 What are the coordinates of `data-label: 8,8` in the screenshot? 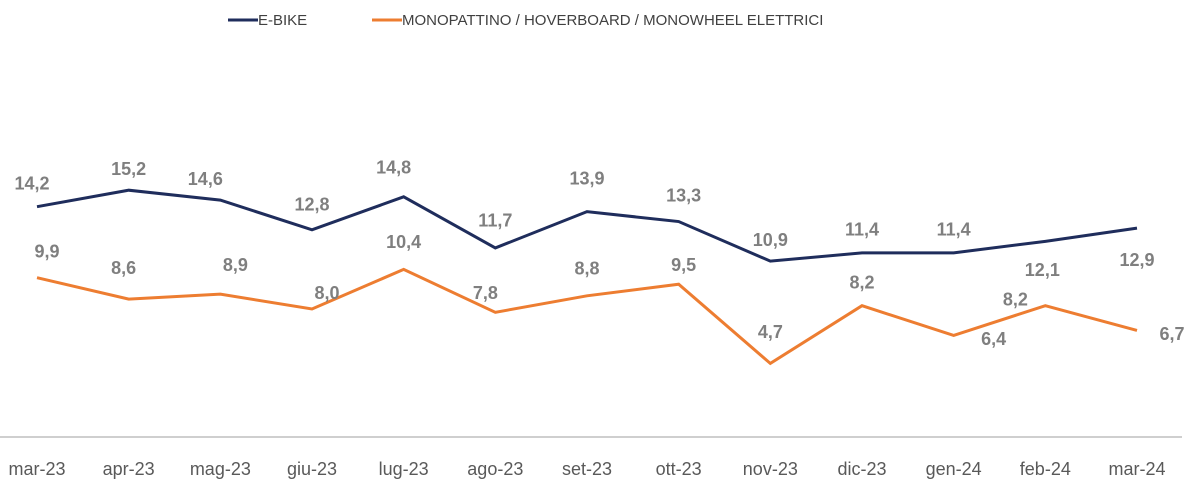 It's located at (586, 269).